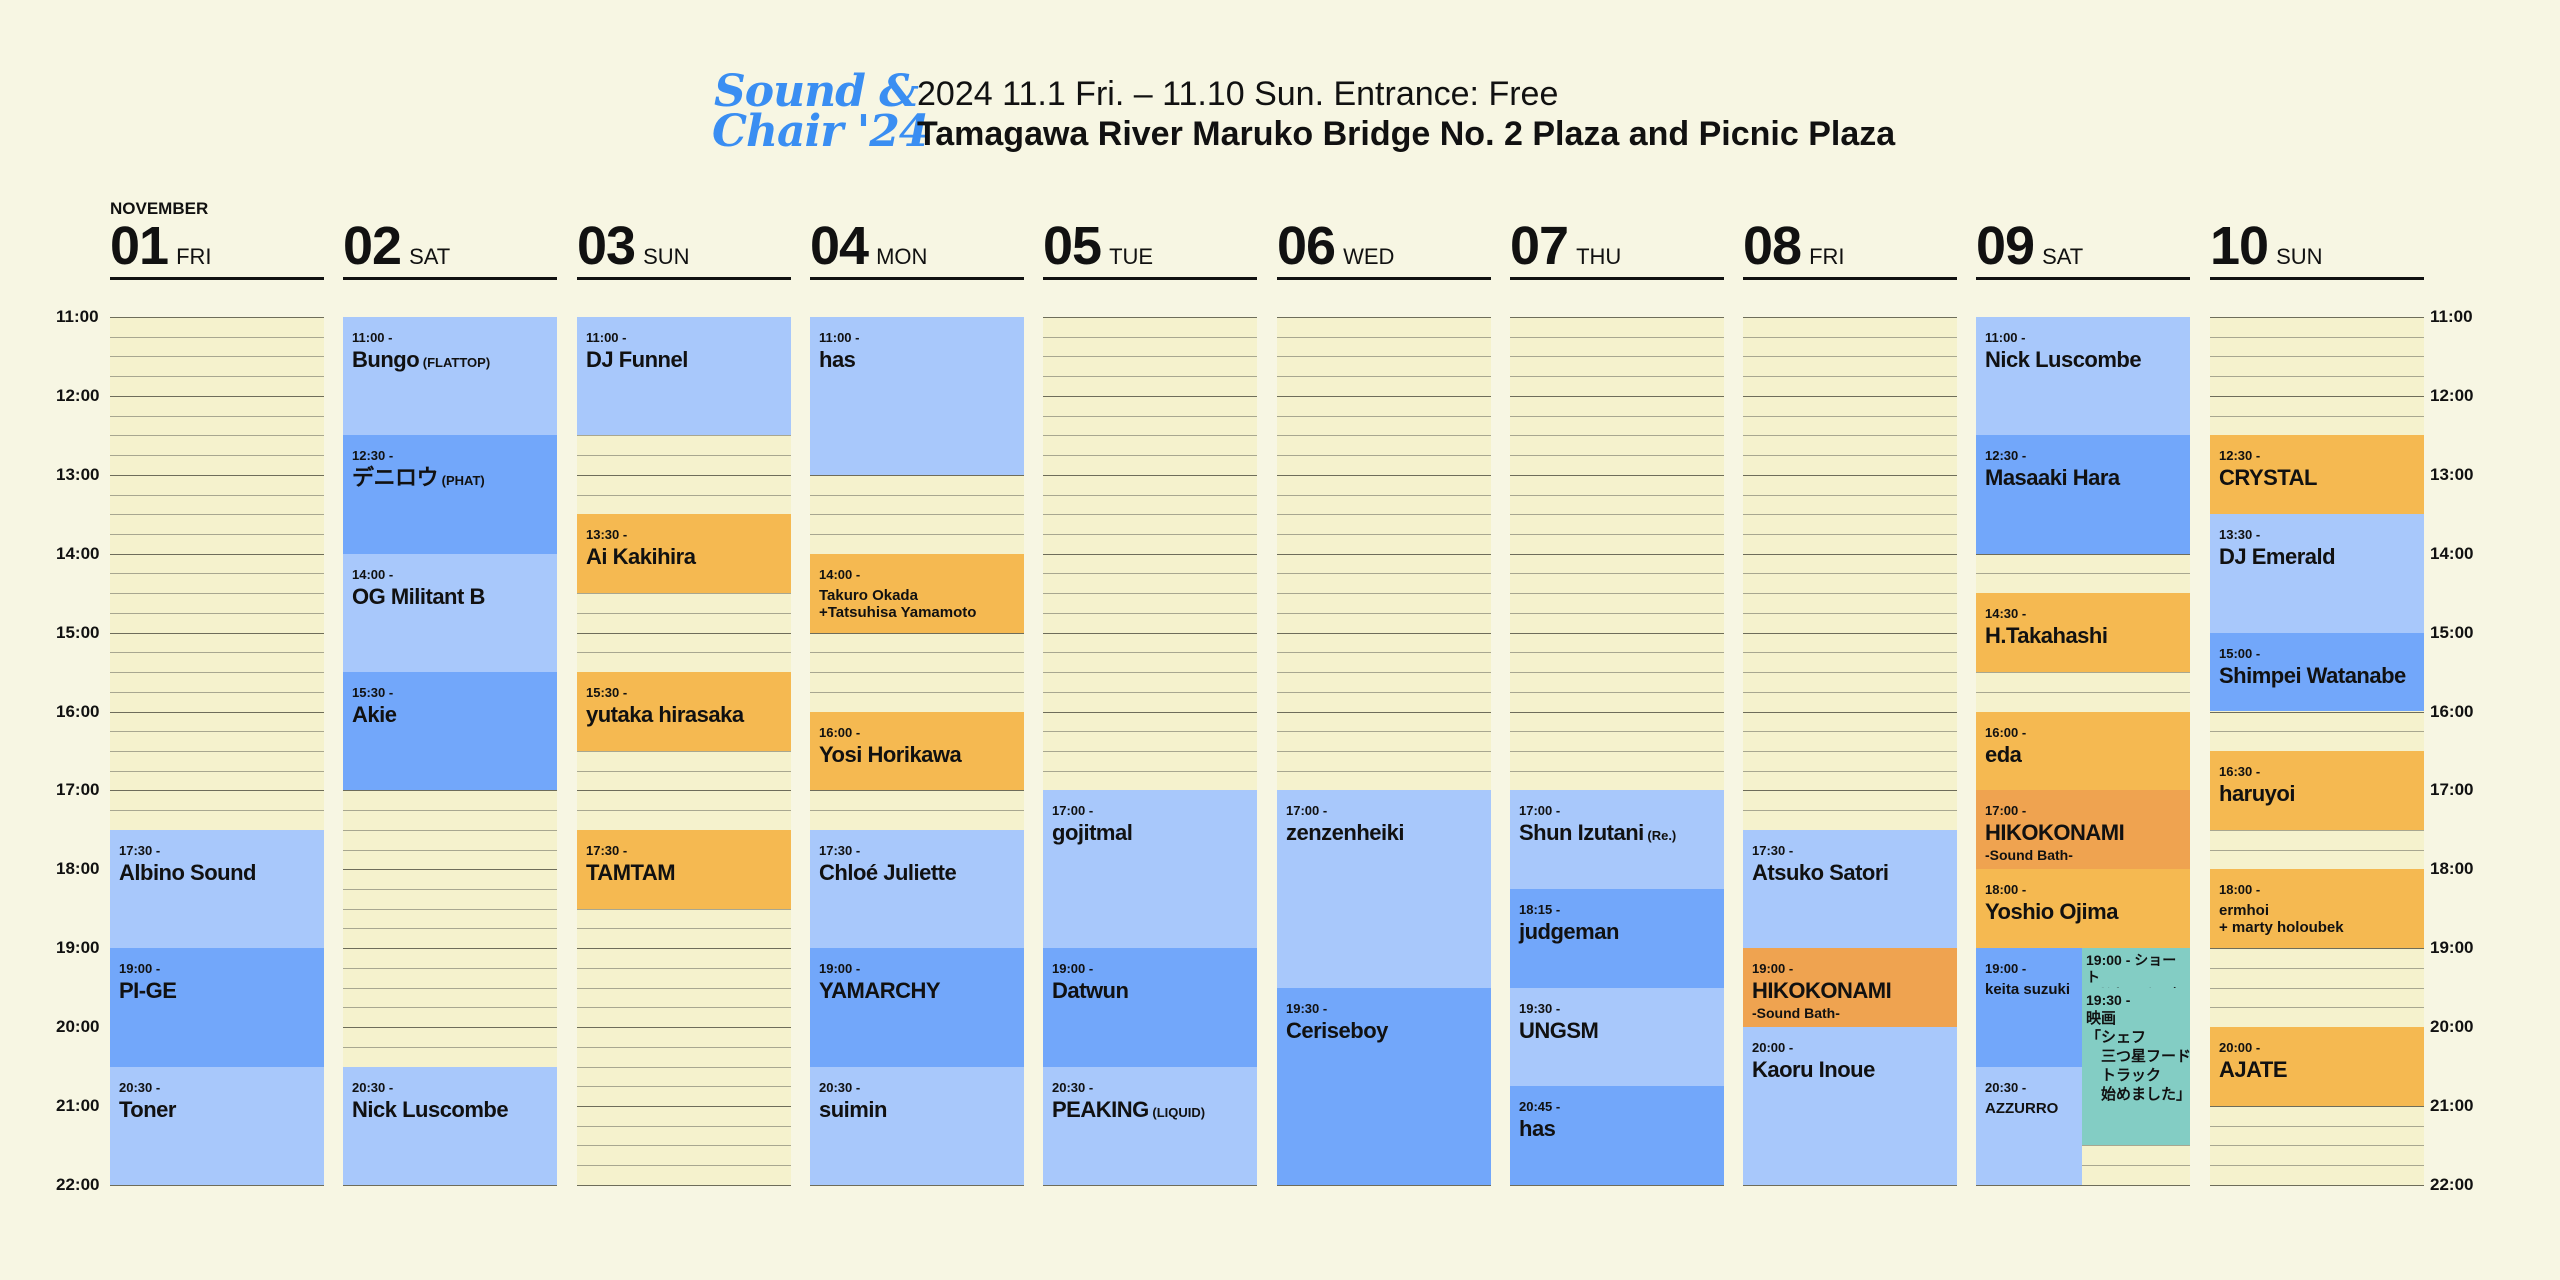 The width and height of the screenshot is (2560, 1280). What do you see at coordinates (450, 376) in the screenshot?
I see `event-block: 11:00 - Bungo (FLATTOP)` at bounding box center [450, 376].